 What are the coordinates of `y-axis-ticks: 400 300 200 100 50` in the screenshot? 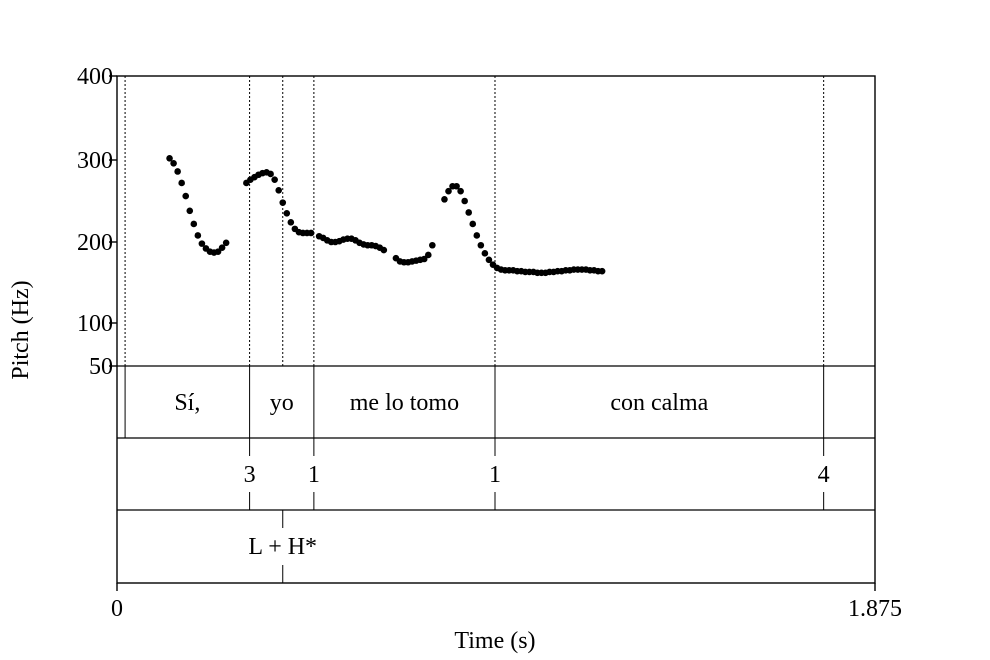 It's located at (97, 222).